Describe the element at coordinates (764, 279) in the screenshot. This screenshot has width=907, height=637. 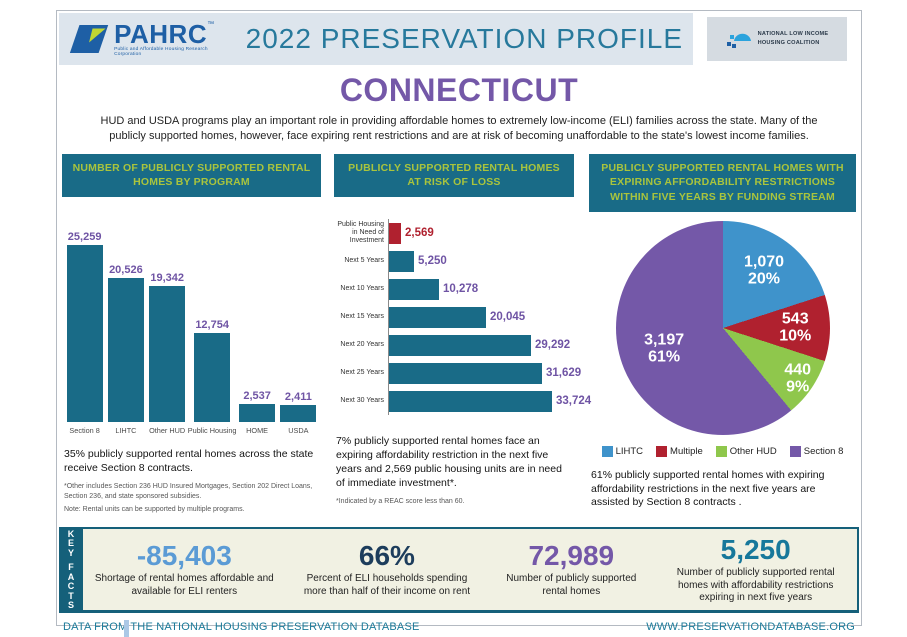
I see `pie-slice-pct: 20%` at that location.